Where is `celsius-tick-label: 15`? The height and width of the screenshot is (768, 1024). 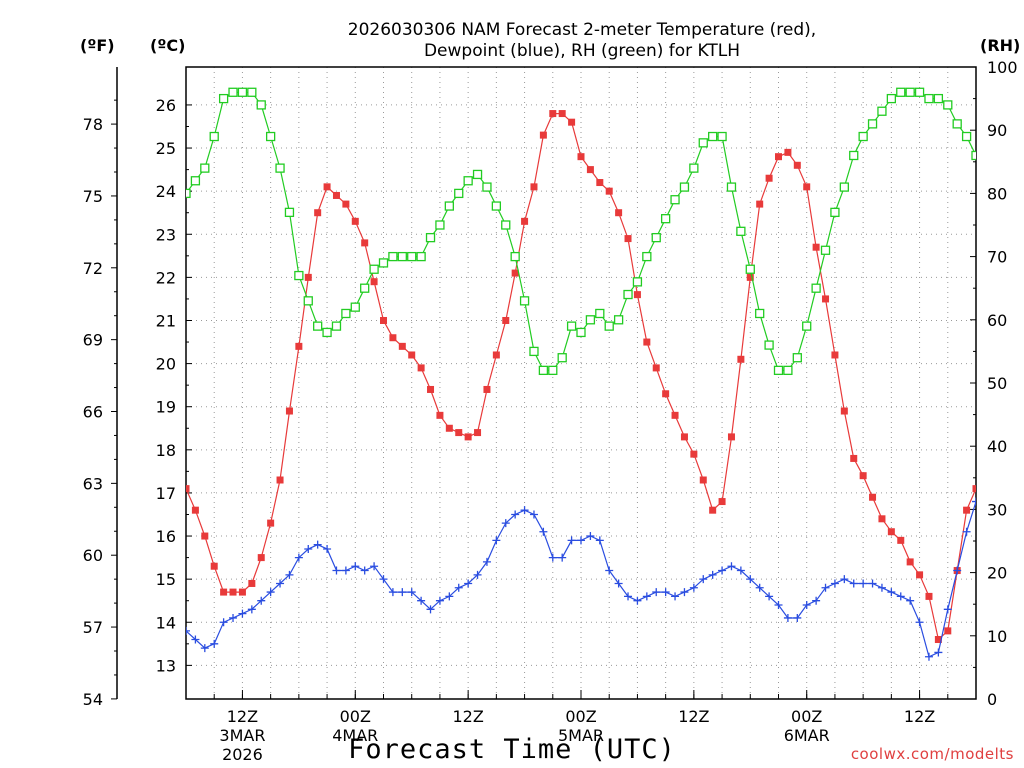
celsius-tick-label: 15 is located at coordinates (166, 579).